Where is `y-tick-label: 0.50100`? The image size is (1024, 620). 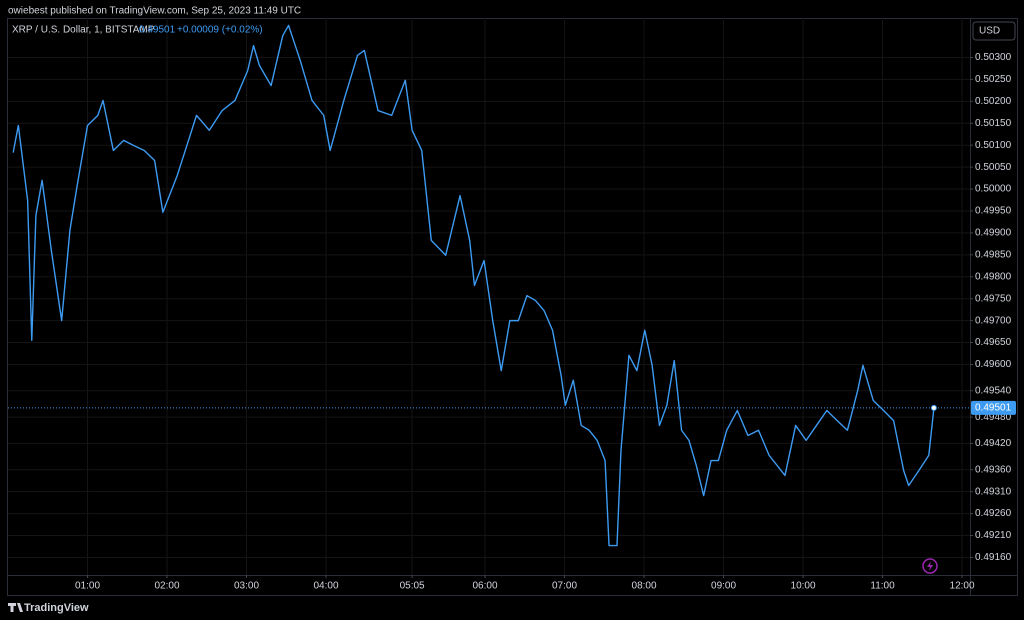 y-tick-label: 0.50100 is located at coordinates (993, 145).